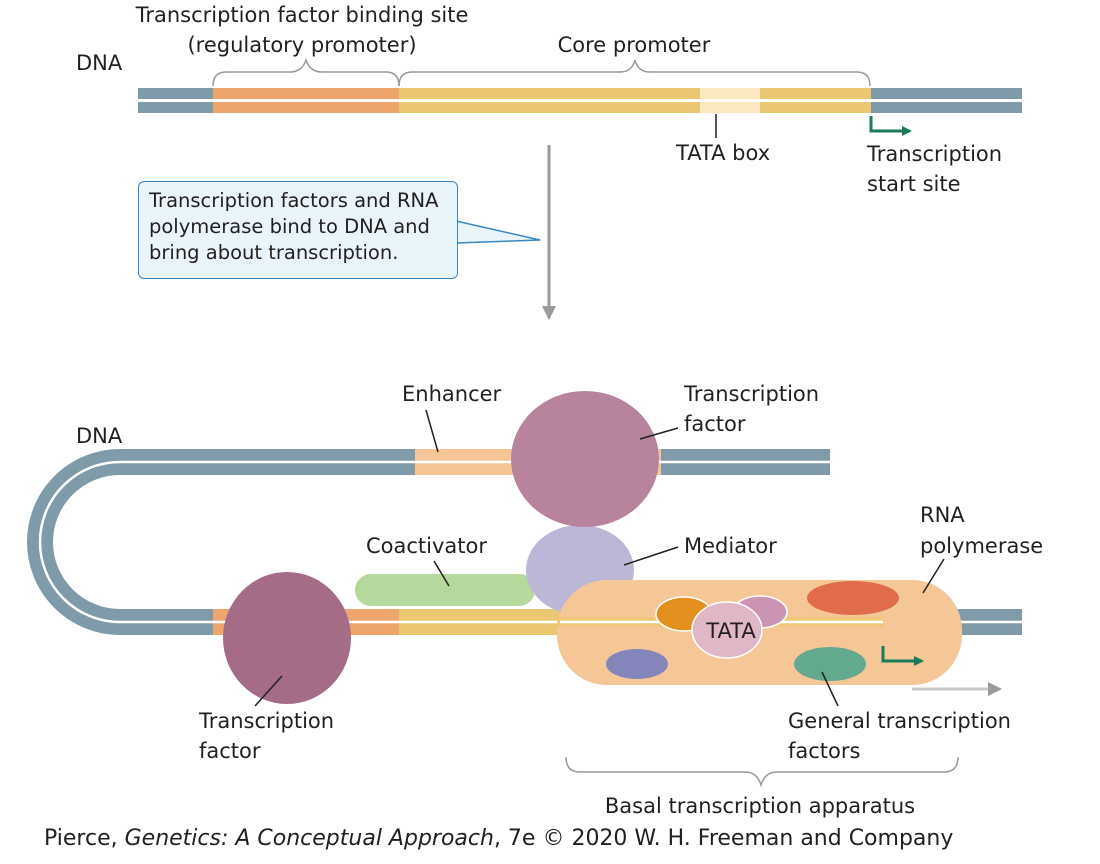  What do you see at coordinates (824, 751) in the screenshot?
I see `gtf-label-line2: factors` at bounding box center [824, 751].